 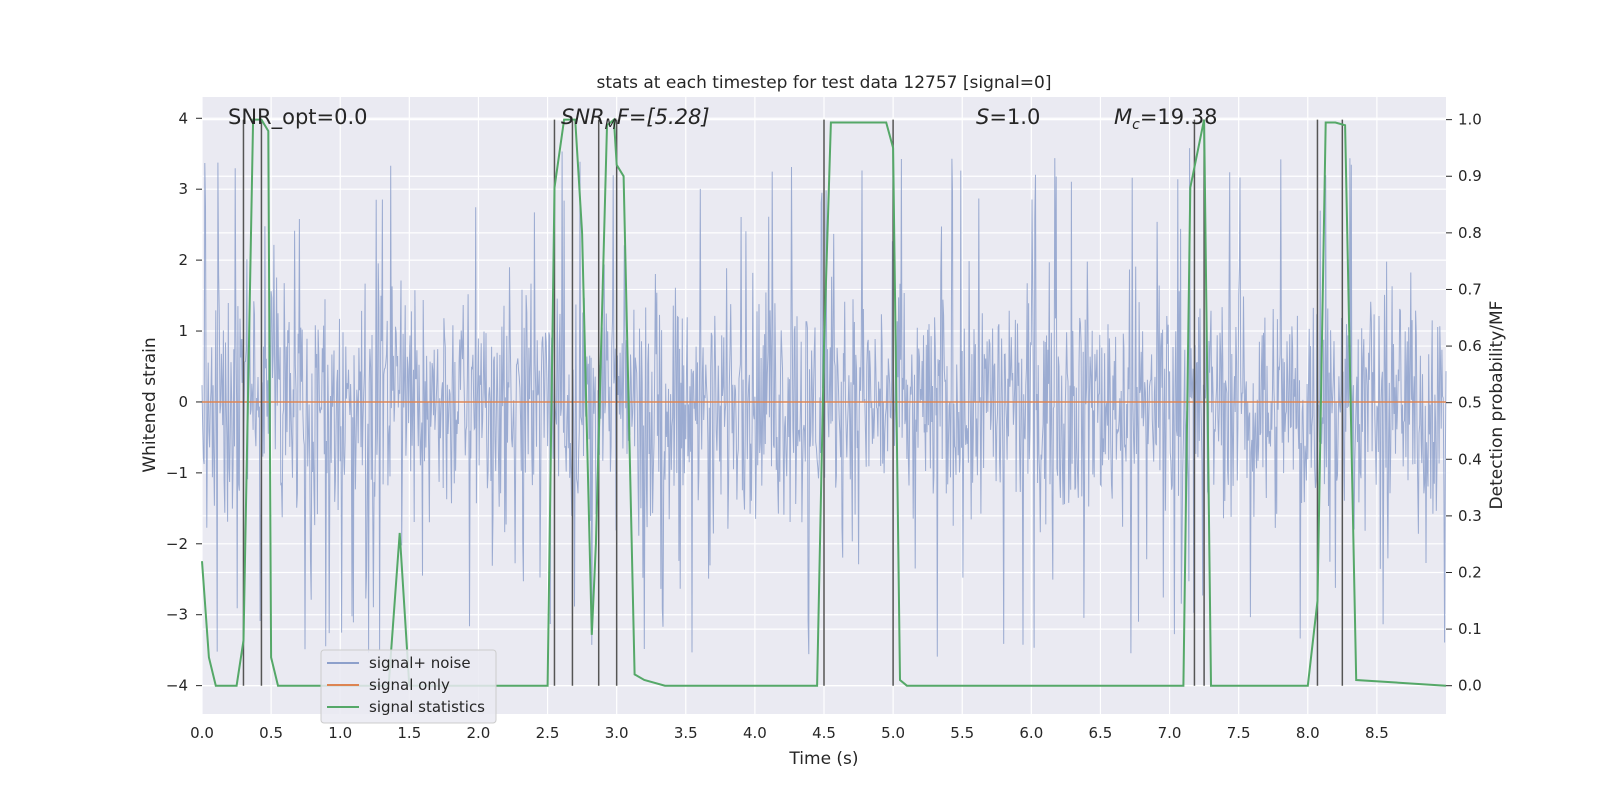 What do you see at coordinates (1470, 516) in the screenshot?
I see `y2-tick-label: 0.3` at bounding box center [1470, 516].